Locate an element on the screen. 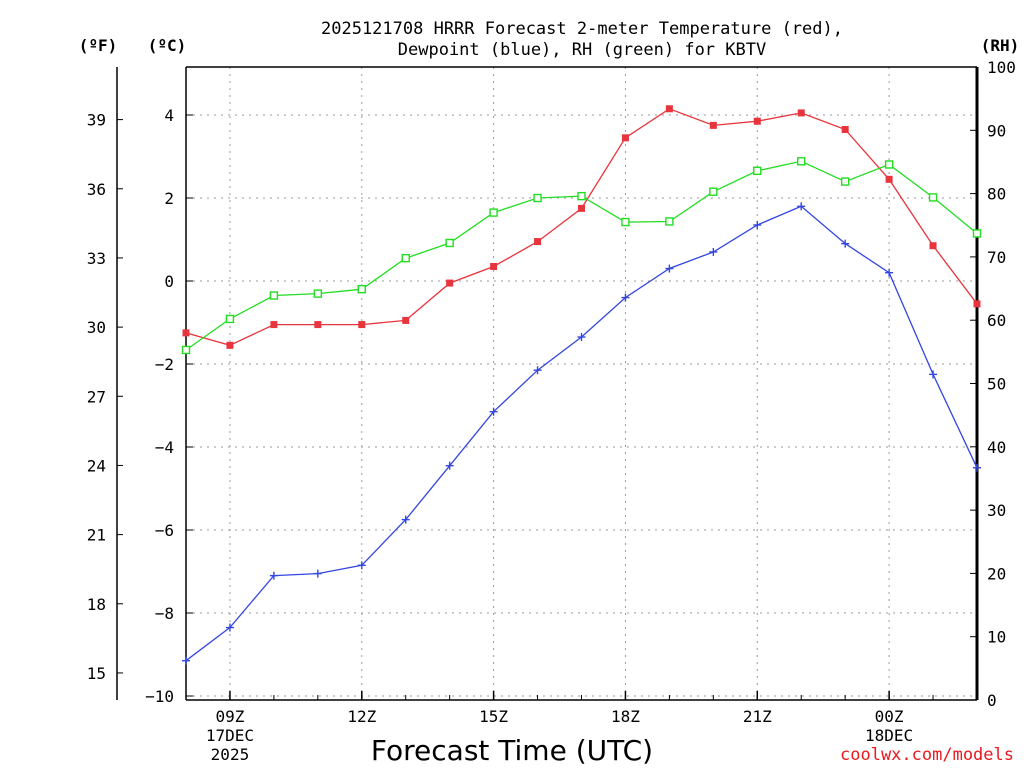 The image size is (1024, 768). rh-axis-unit: (RH) is located at coordinates (1000, 45).